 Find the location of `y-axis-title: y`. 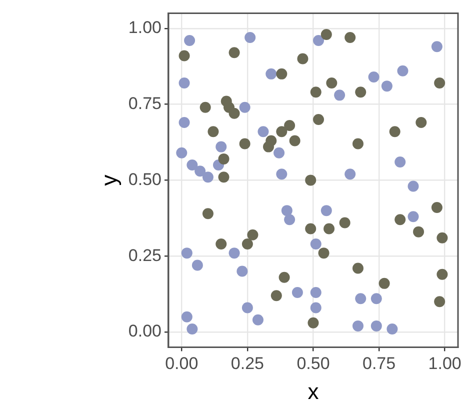

y-axis-title: y is located at coordinates (109, 180).